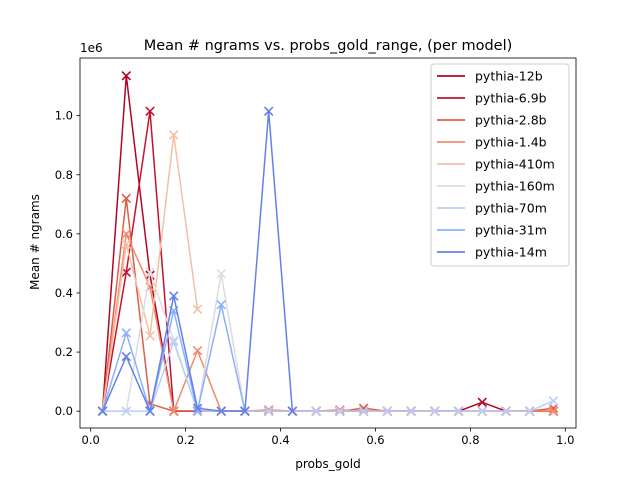 The width and height of the screenshot is (640, 480). What do you see at coordinates (375, 440) in the screenshot?
I see `x-tick-label: 0.6` at bounding box center [375, 440].